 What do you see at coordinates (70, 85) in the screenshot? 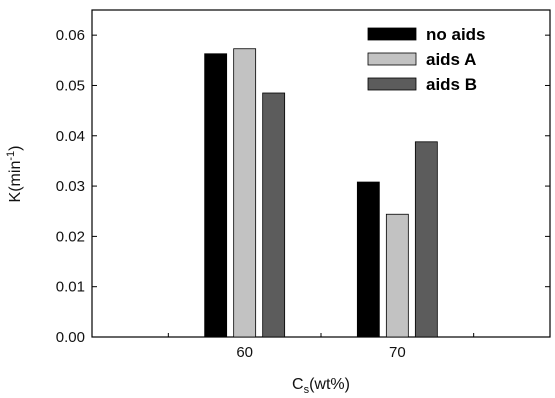
I see `y-tick-label: 0.05` at bounding box center [70, 85].